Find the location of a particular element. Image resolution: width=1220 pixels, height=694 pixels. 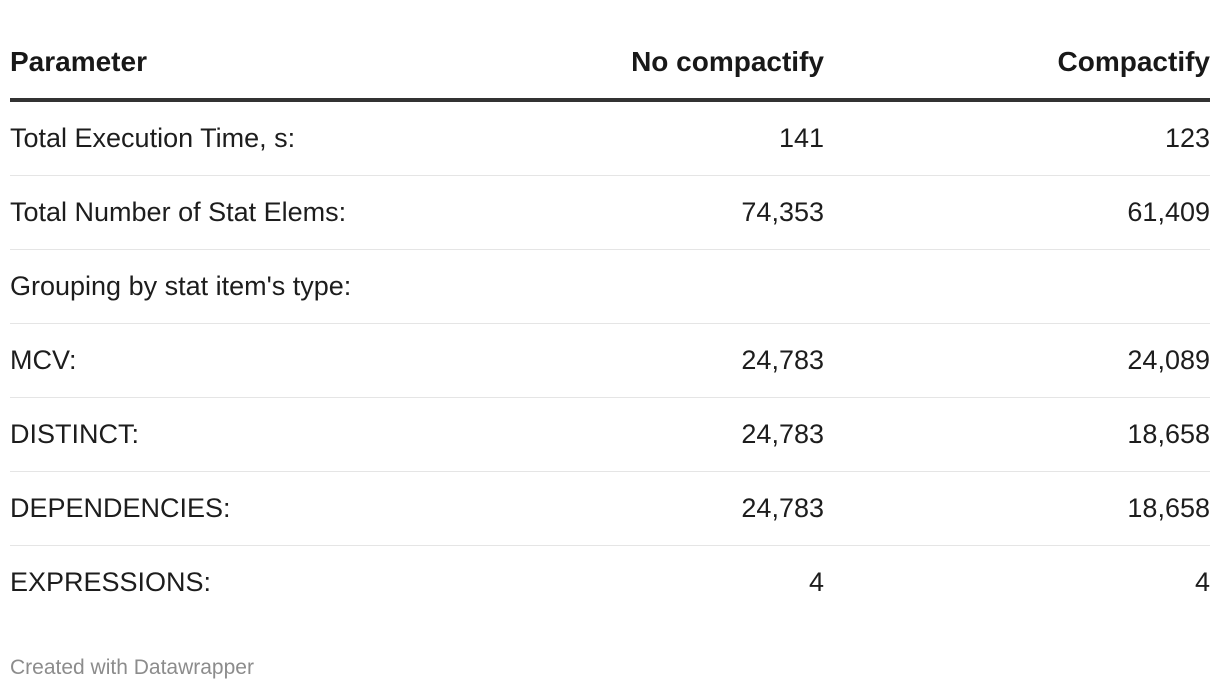

table-row: DISTINCT: 24,783 18,658 is located at coordinates (610, 434).